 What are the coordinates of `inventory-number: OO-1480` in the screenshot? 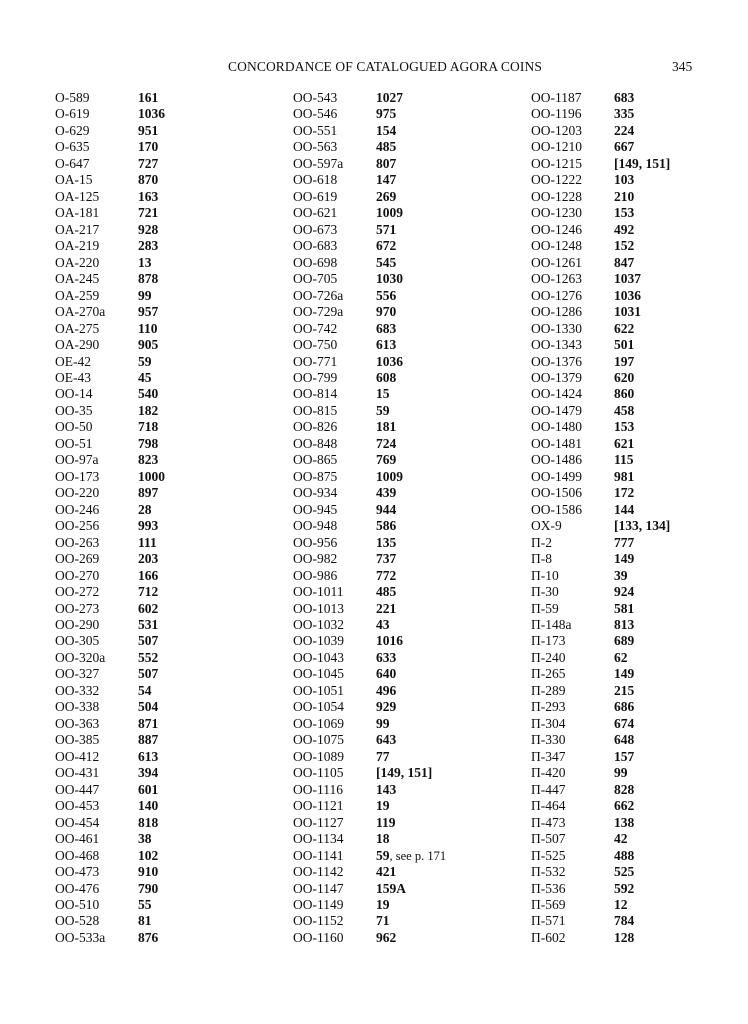 It's located at (556, 427).